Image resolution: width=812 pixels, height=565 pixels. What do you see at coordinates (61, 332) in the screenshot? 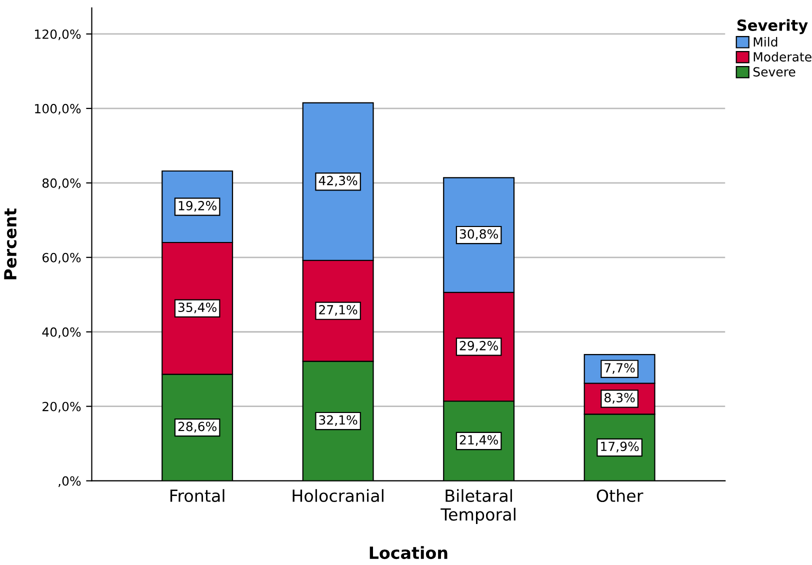
I see `y-tick-label: 40,0%` at bounding box center [61, 332].